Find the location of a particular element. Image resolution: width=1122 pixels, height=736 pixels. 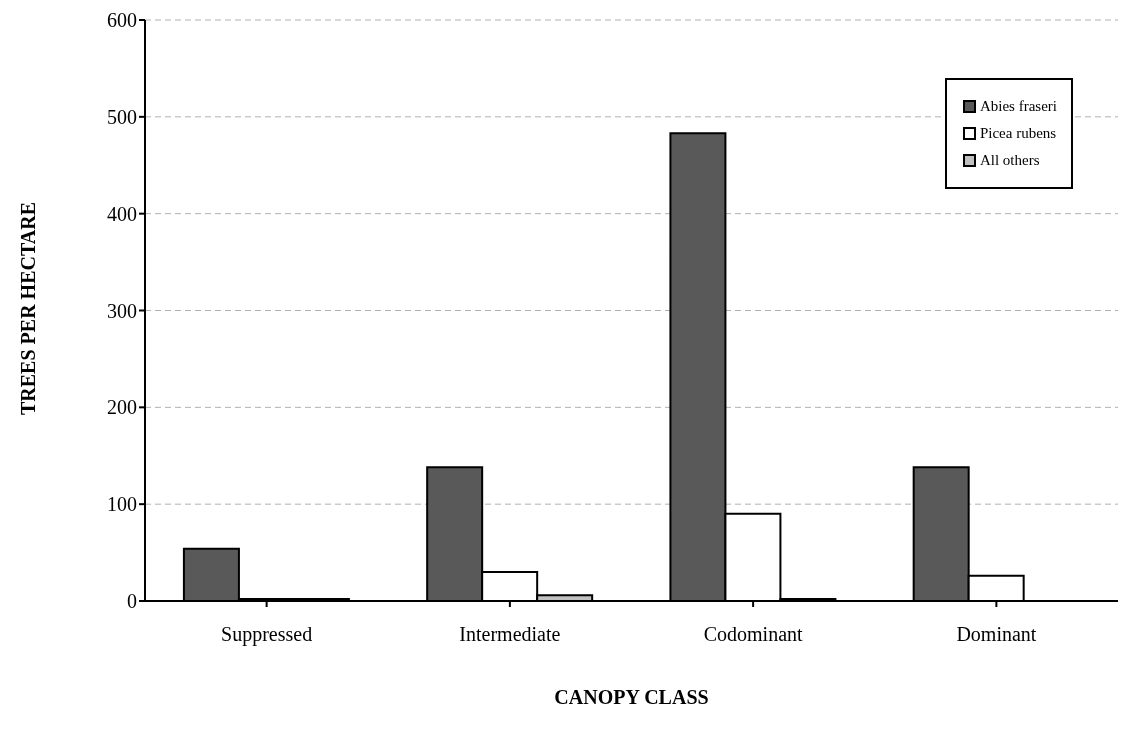

y-tick-label: 400 is located at coordinates (122, 213).